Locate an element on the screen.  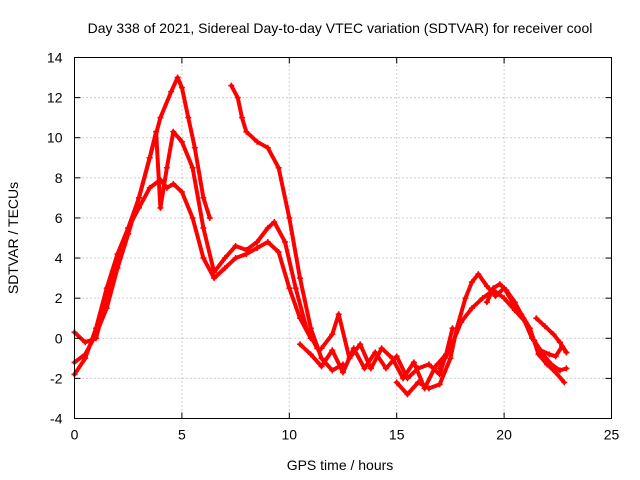
y-tick-label: -2 is located at coordinates (56, 378).